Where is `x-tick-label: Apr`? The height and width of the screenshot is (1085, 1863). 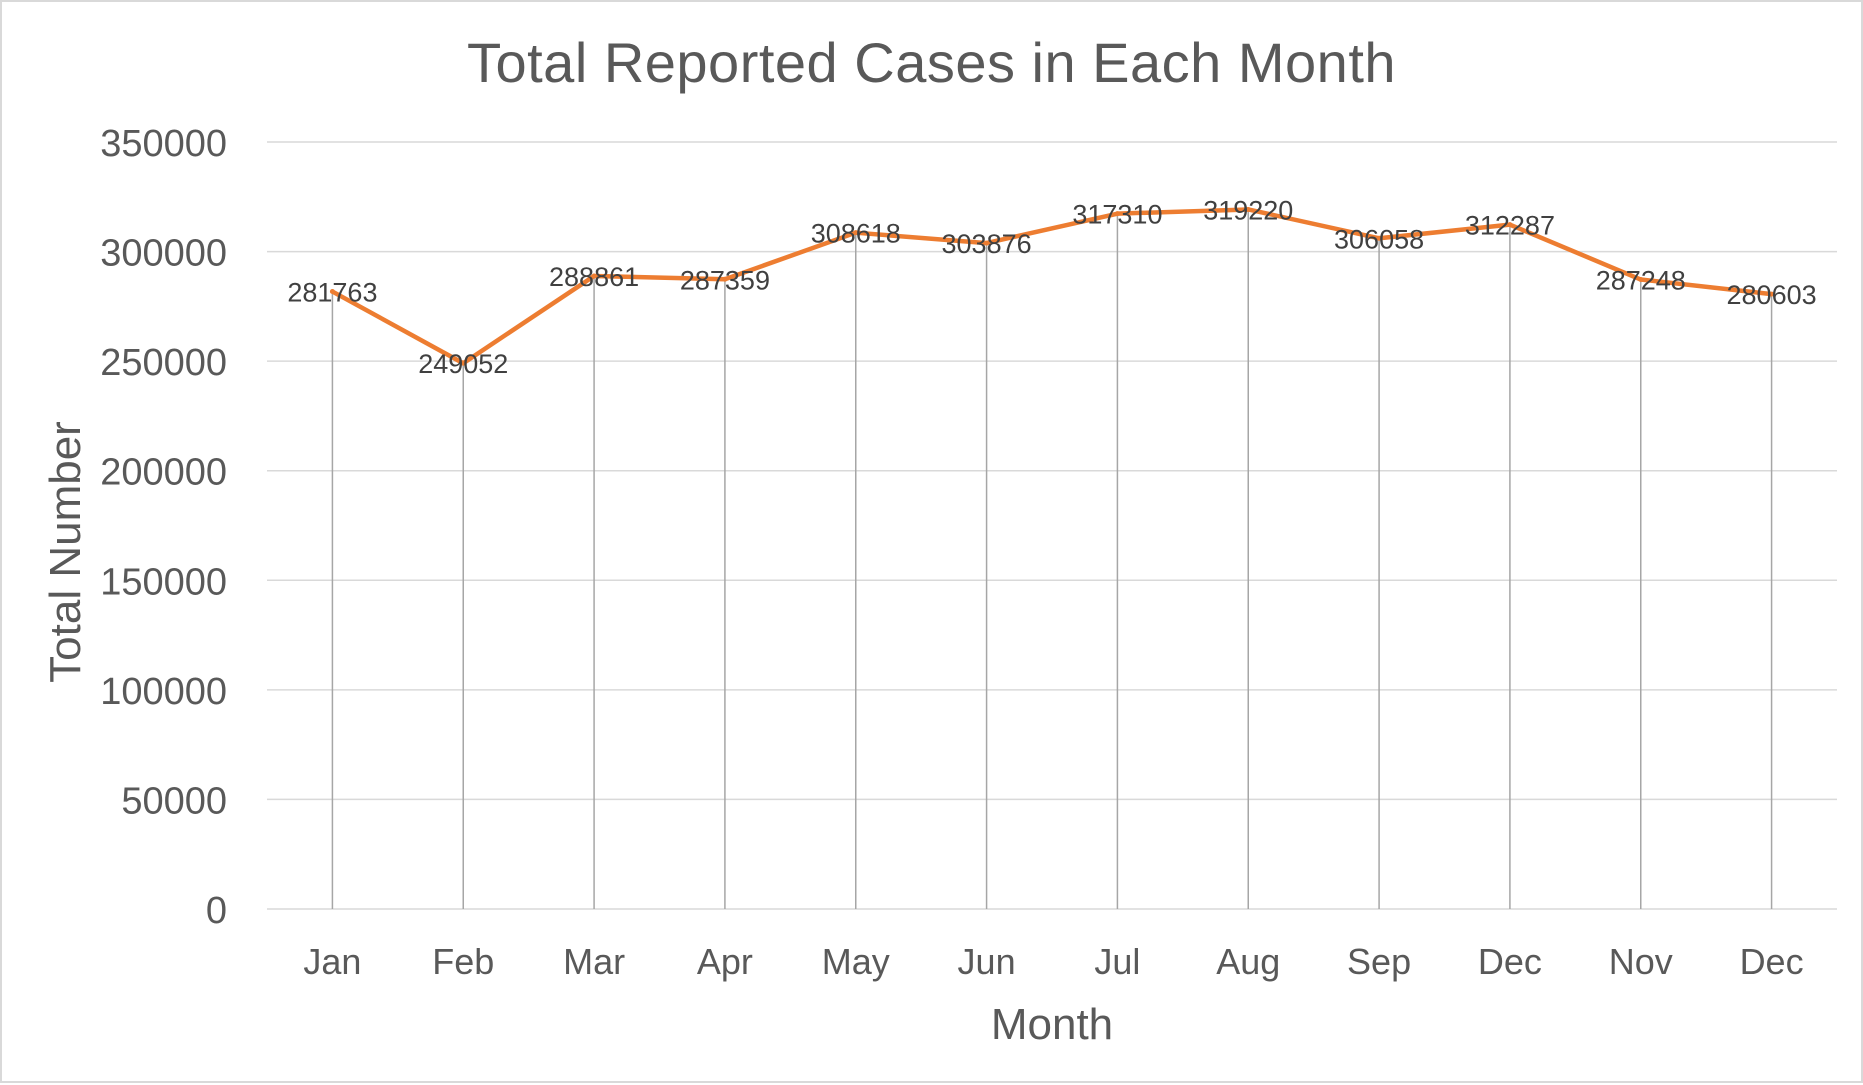 x-tick-label: Apr is located at coordinates (725, 961).